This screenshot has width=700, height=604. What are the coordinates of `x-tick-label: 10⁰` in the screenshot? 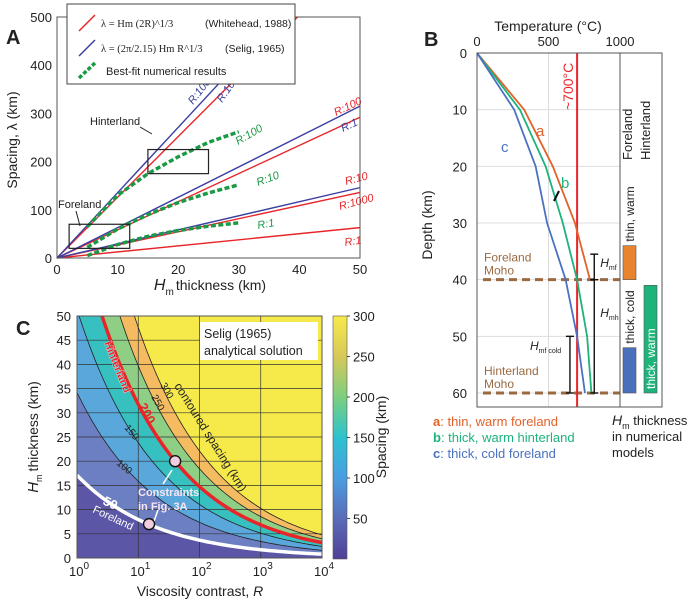 It's located at (79, 570).